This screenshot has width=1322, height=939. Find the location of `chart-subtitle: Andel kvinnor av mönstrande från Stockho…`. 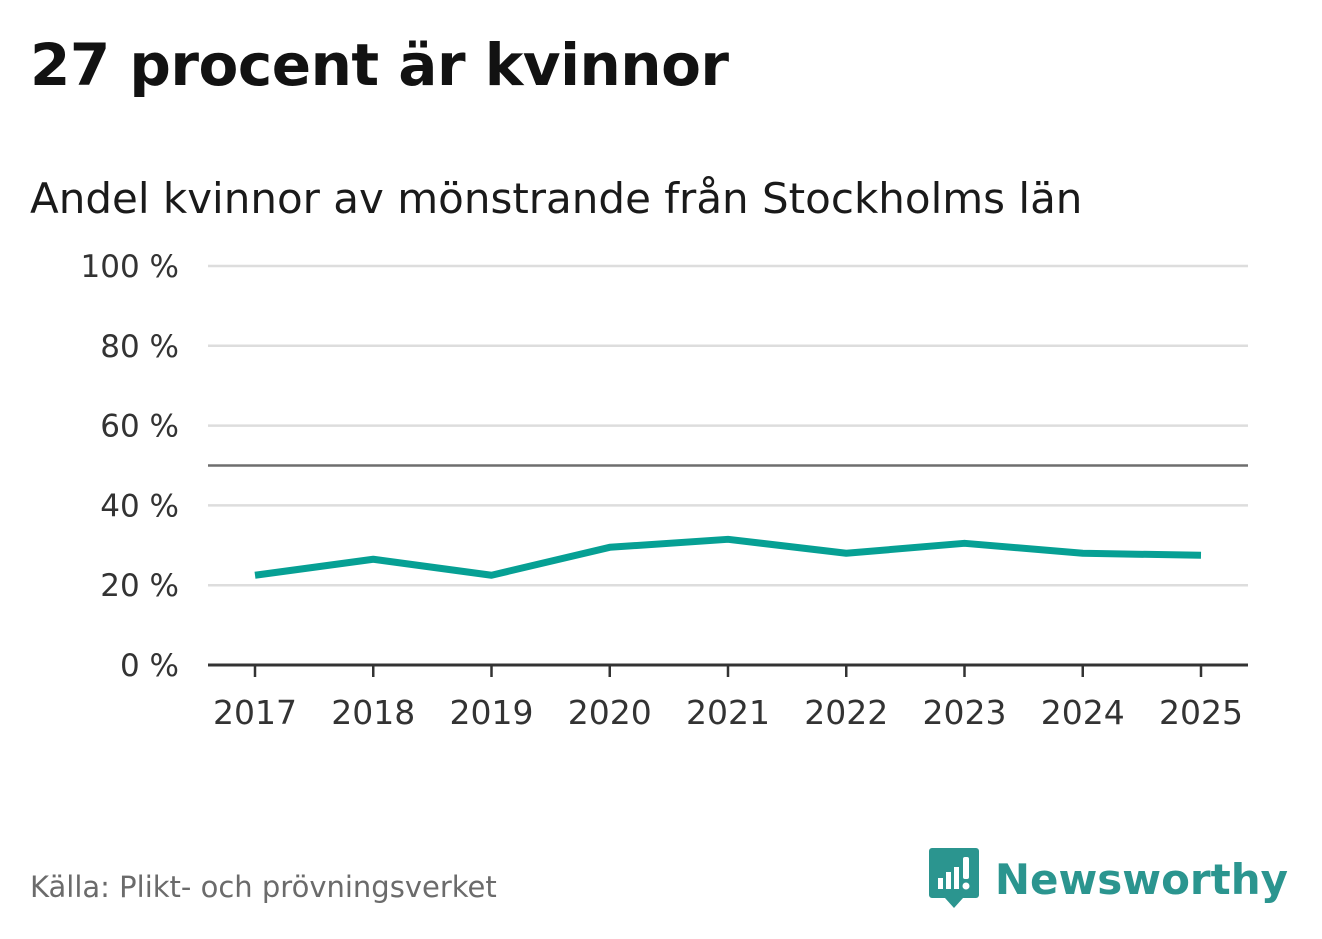

chart-subtitle: Andel kvinnor av mönstrande från Stockho… is located at coordinates (556, 198).